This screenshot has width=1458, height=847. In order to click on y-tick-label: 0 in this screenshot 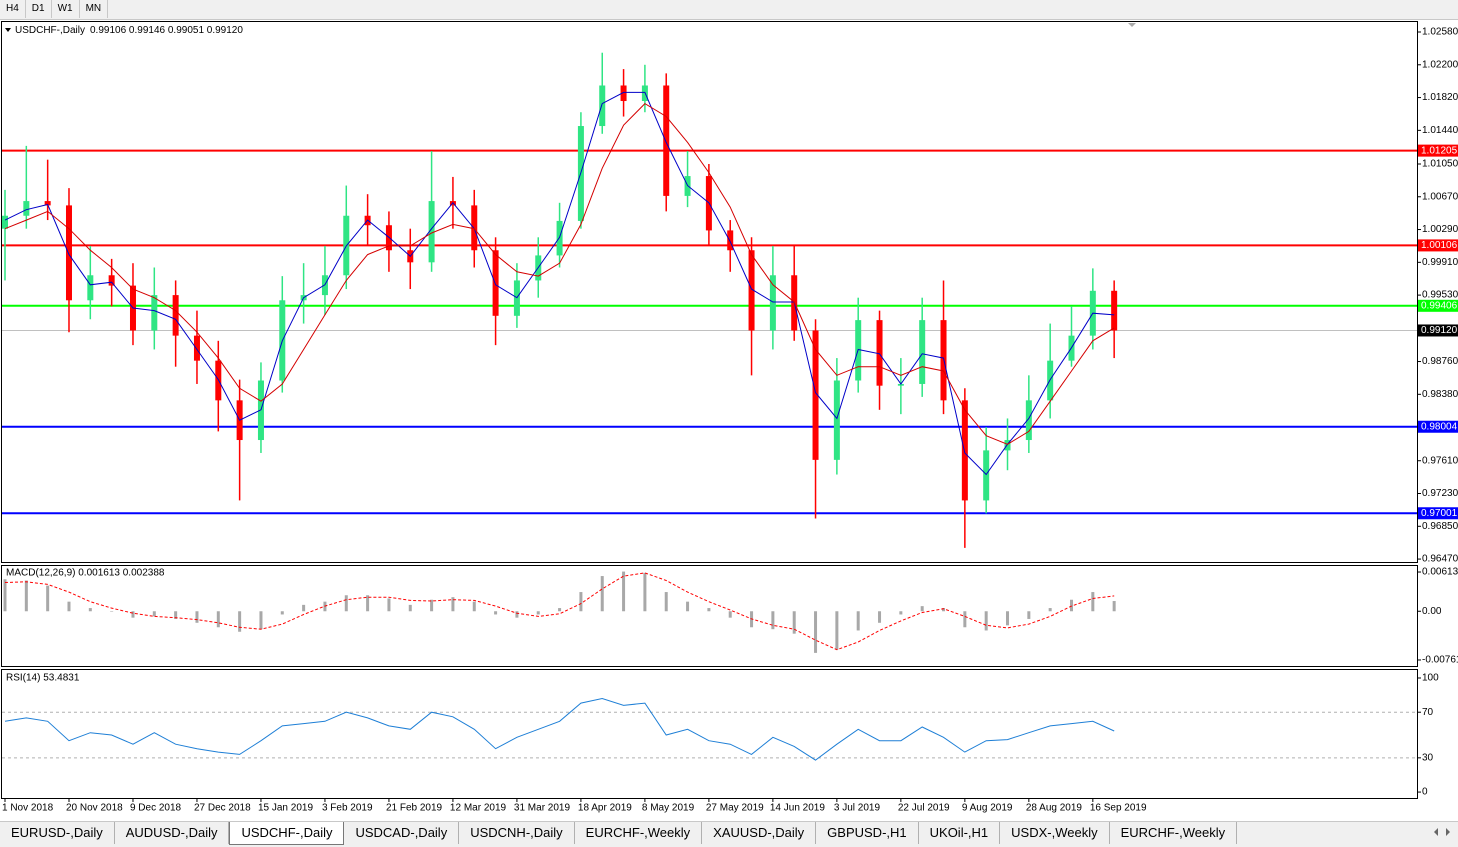, I will do `click(1425, 792)`.